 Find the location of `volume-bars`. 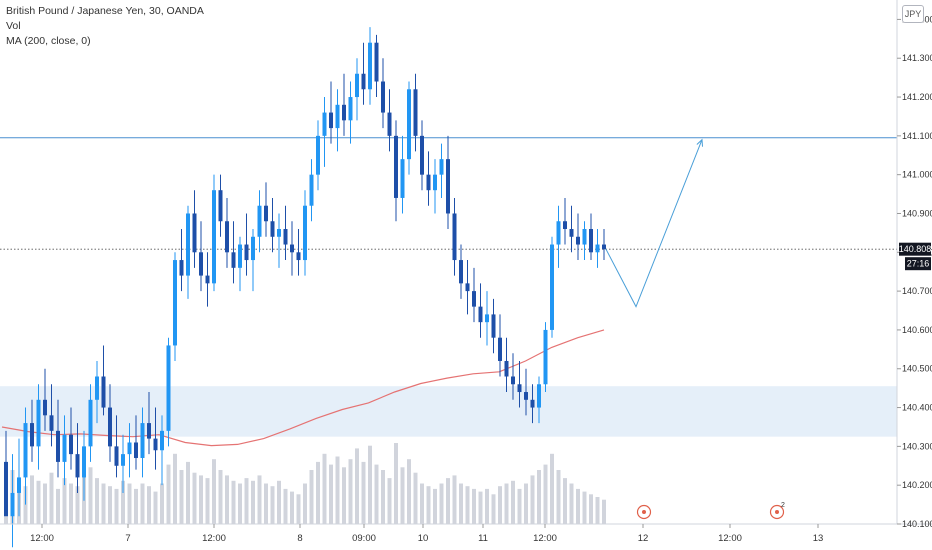

volume-bars is located at coordinates (305, 483).